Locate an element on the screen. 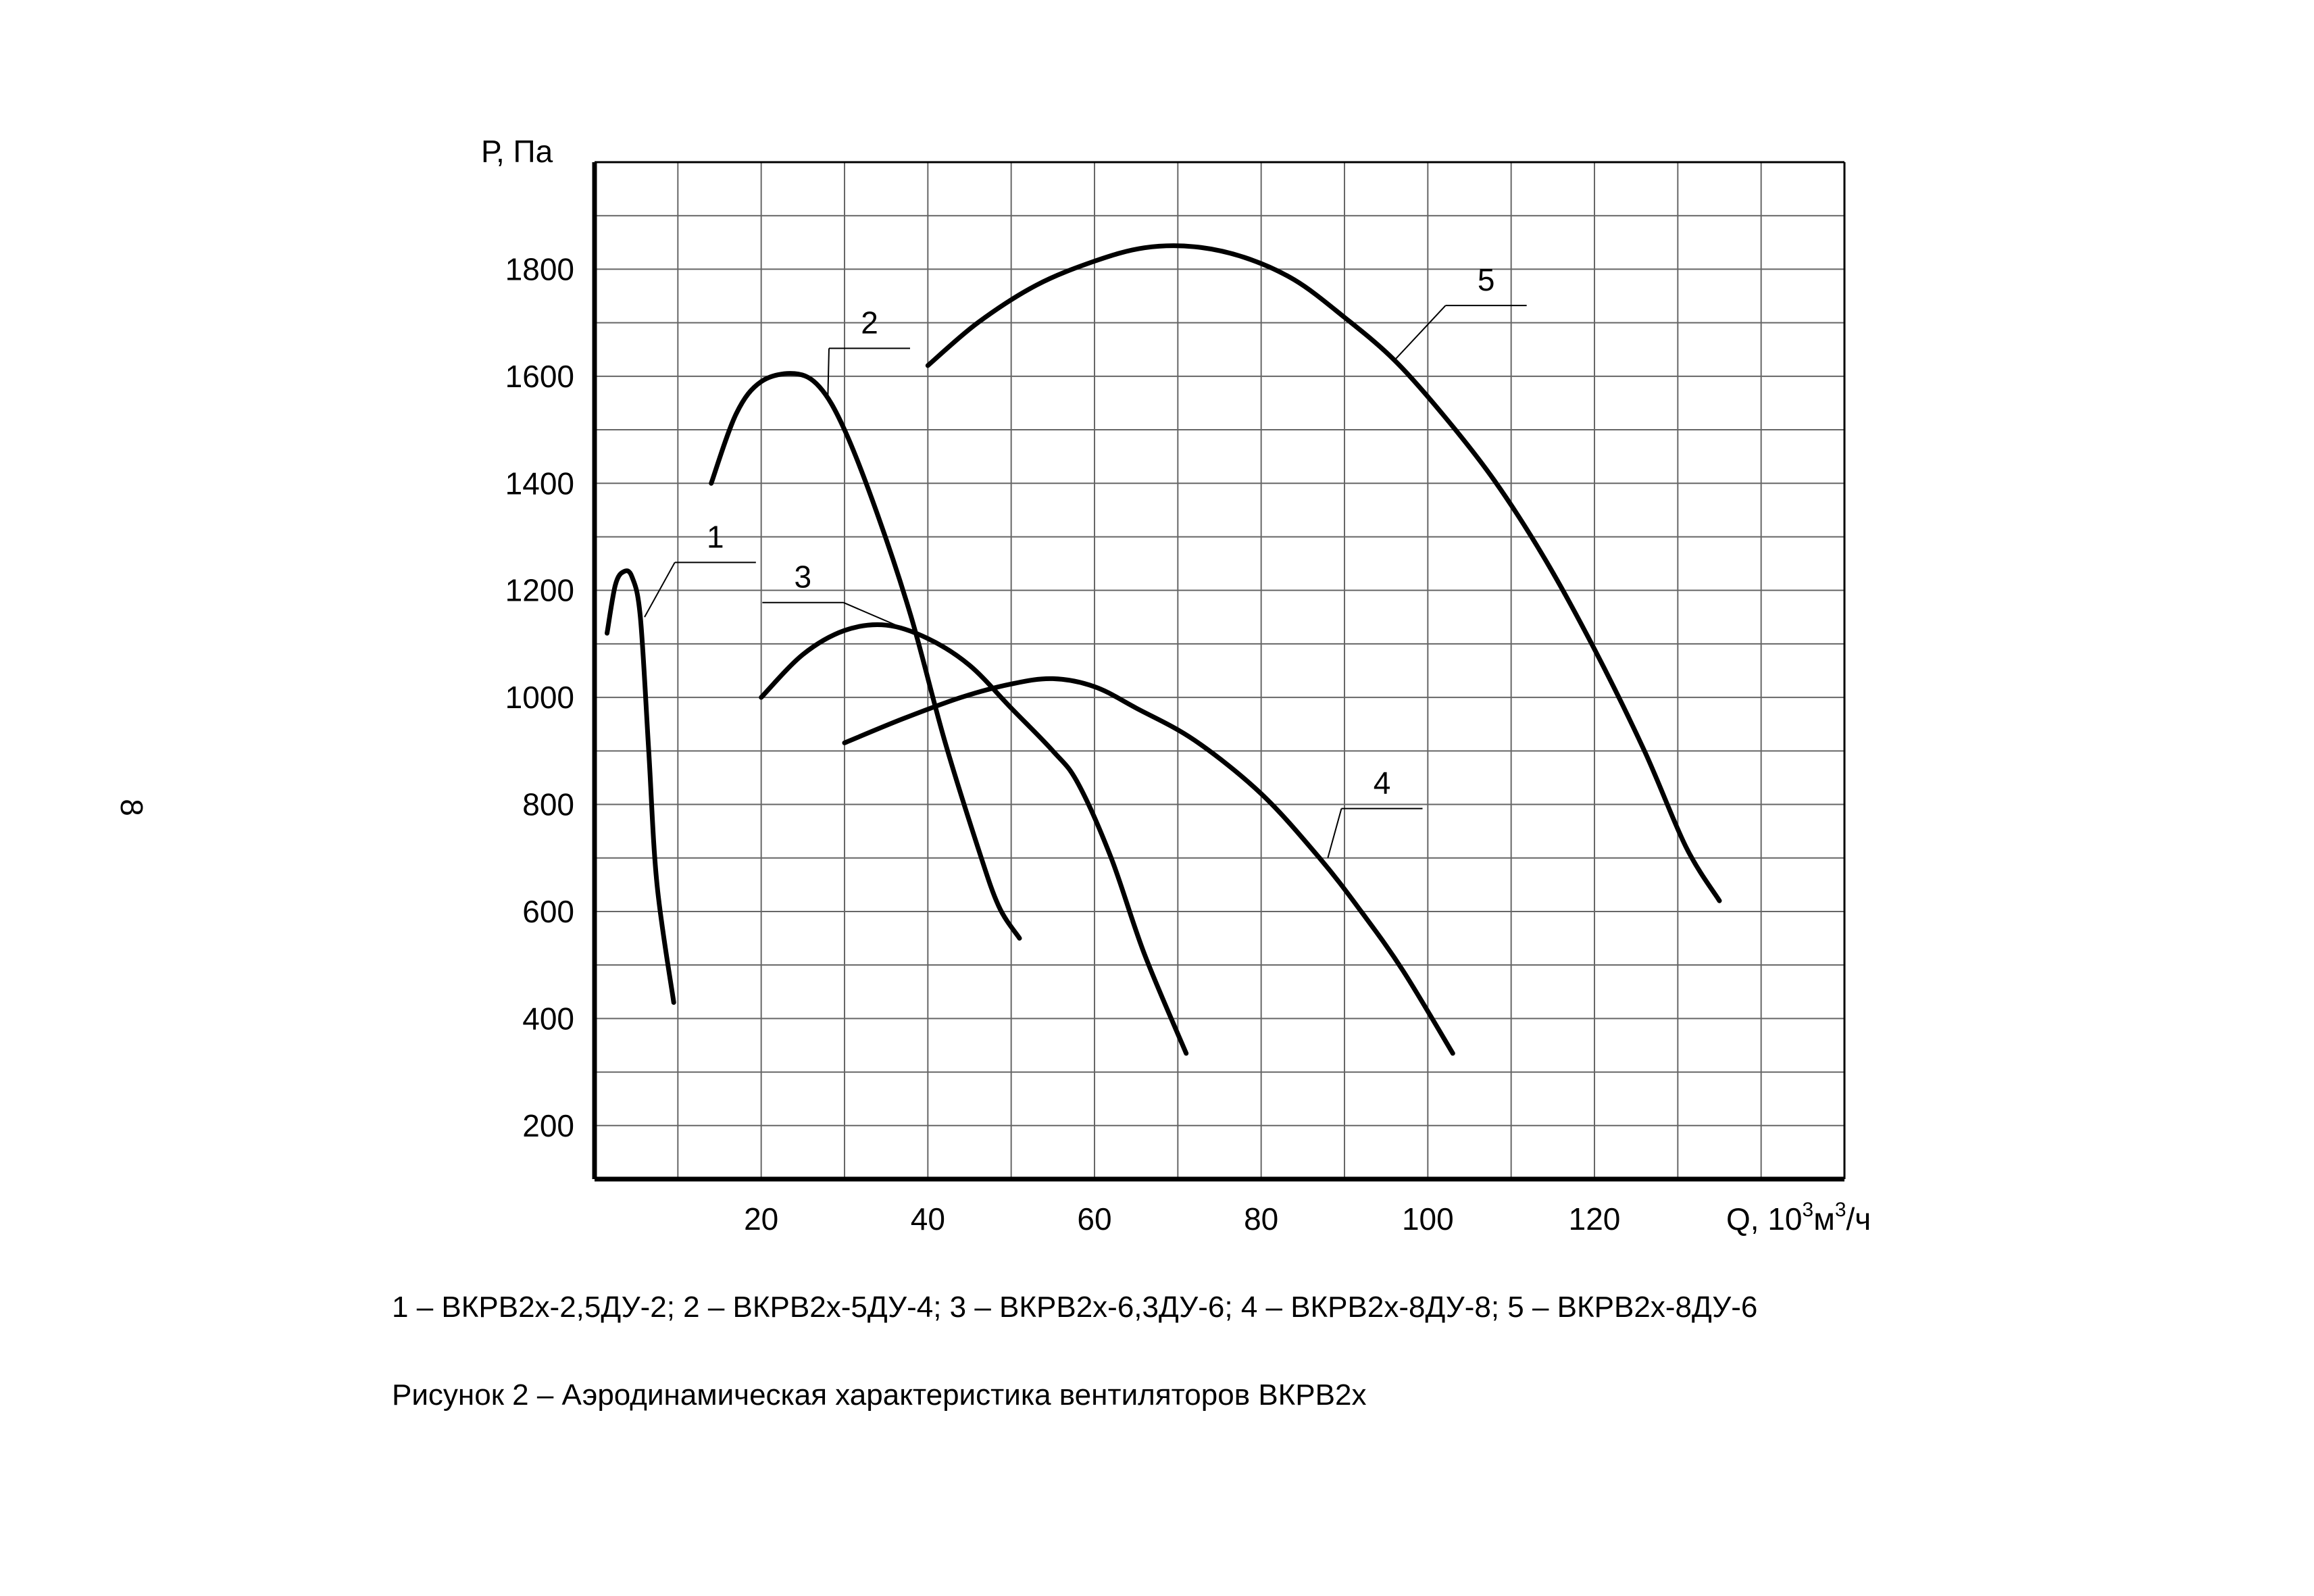  y-tick-label-1600: 1600 is located at coordinates (539, 377).